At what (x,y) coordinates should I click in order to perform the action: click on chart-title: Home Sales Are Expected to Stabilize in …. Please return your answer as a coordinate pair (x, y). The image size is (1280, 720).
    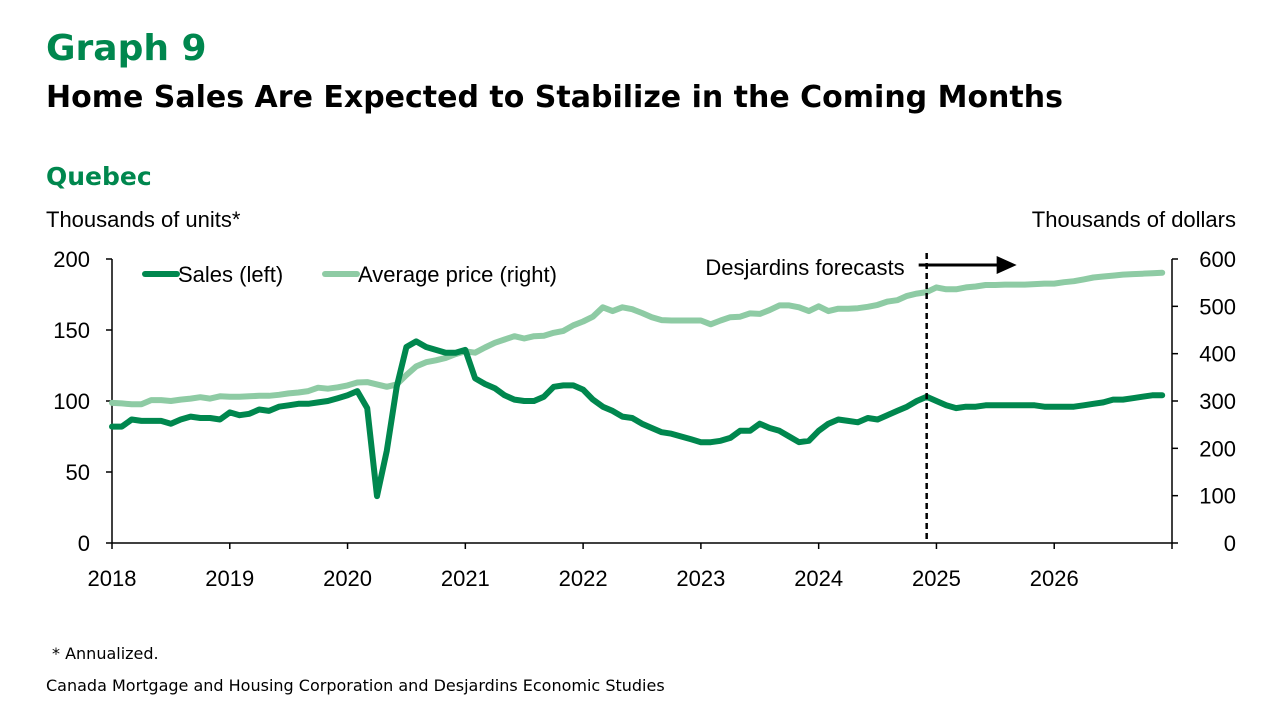
    Looking at the image, I should click on (554, 97).